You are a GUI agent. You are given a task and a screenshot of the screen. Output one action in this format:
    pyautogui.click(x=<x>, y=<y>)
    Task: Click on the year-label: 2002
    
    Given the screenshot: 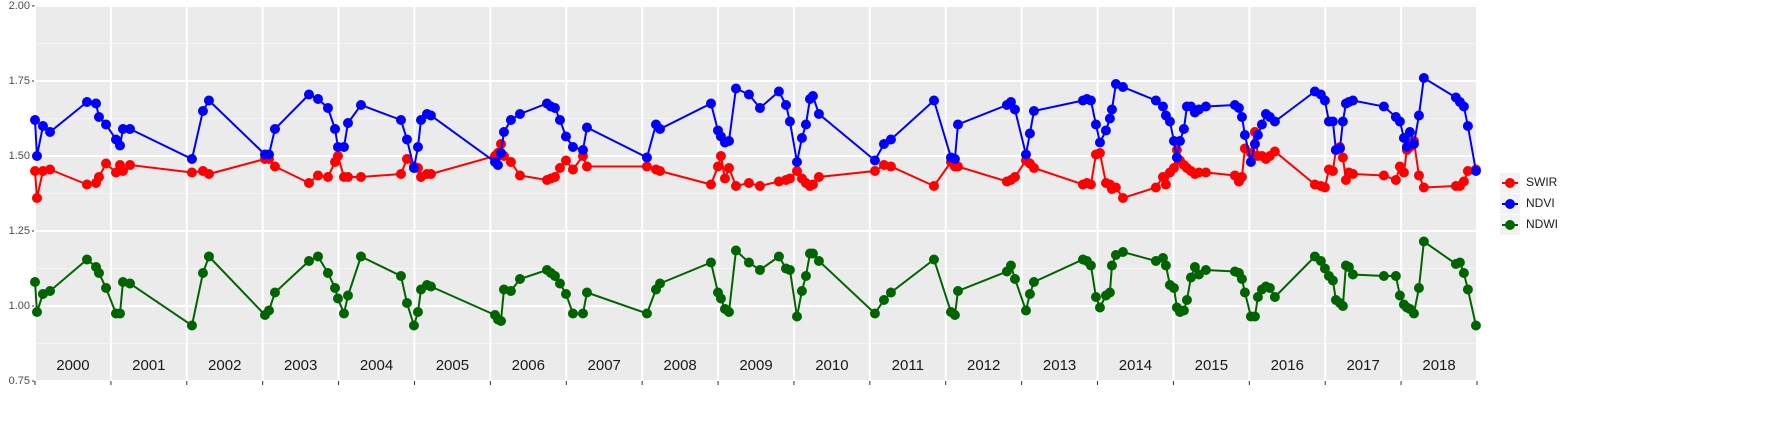 What is the action you would take?
    pyautogui.click(x=224, y=365)
    